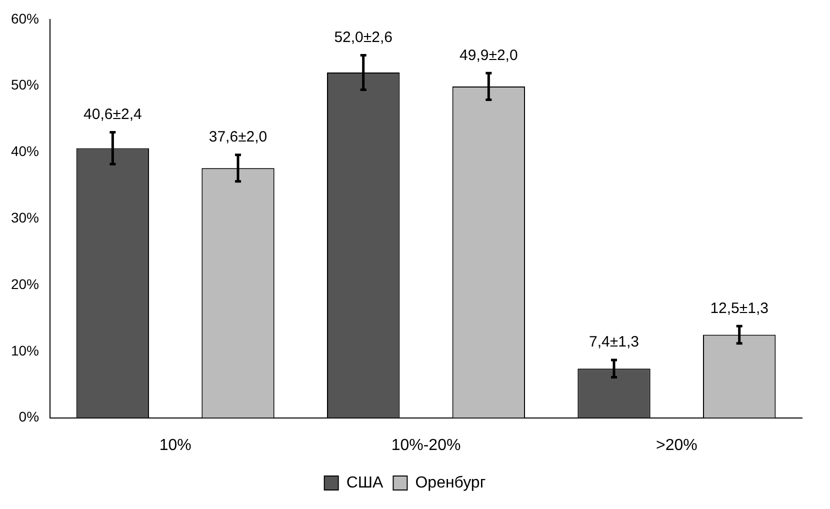 The image size is (830, 509). What do you see at coordinates (238, 137) in the screenshot?
I see `data-label: 37,6±2,0` at bounding box center [238, 137].